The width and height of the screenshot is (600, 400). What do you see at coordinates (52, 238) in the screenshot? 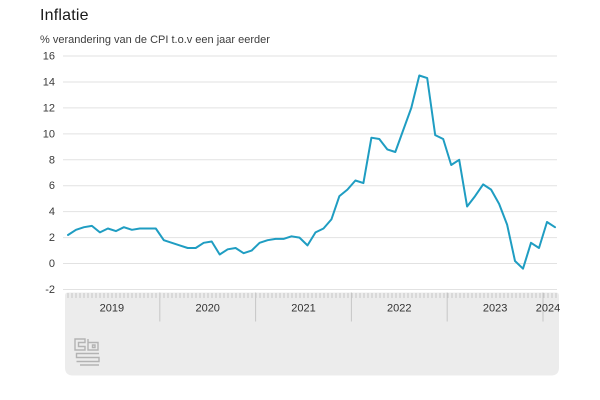
I see `y-tick-label: 2` at bounding box center [52, 238].